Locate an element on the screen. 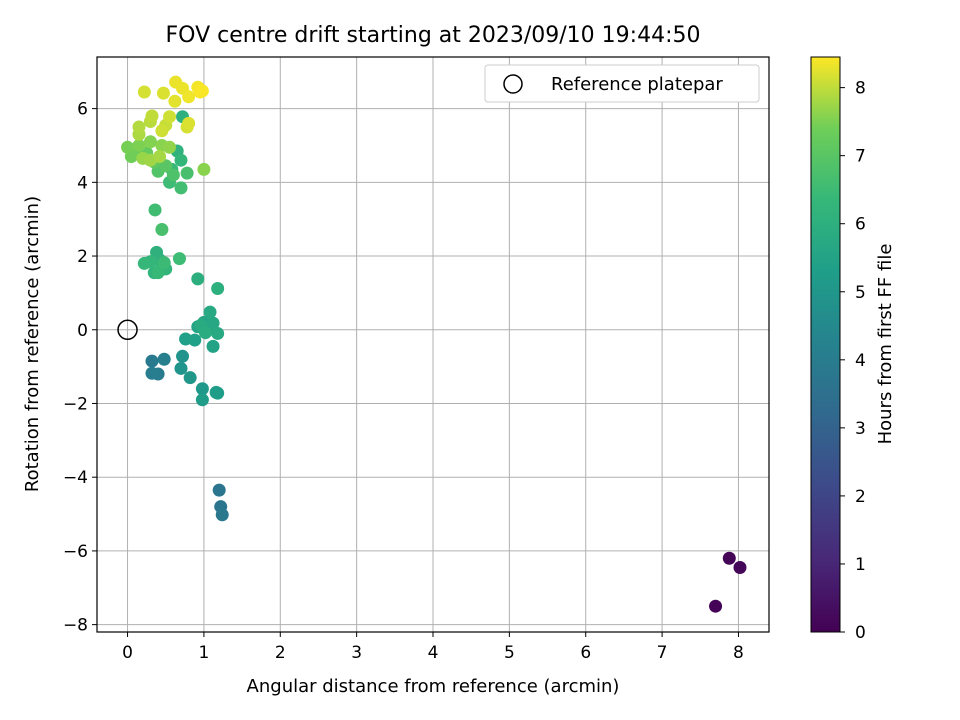  legend-label-reference: Reference platepar is located at coordinates (637, 84).